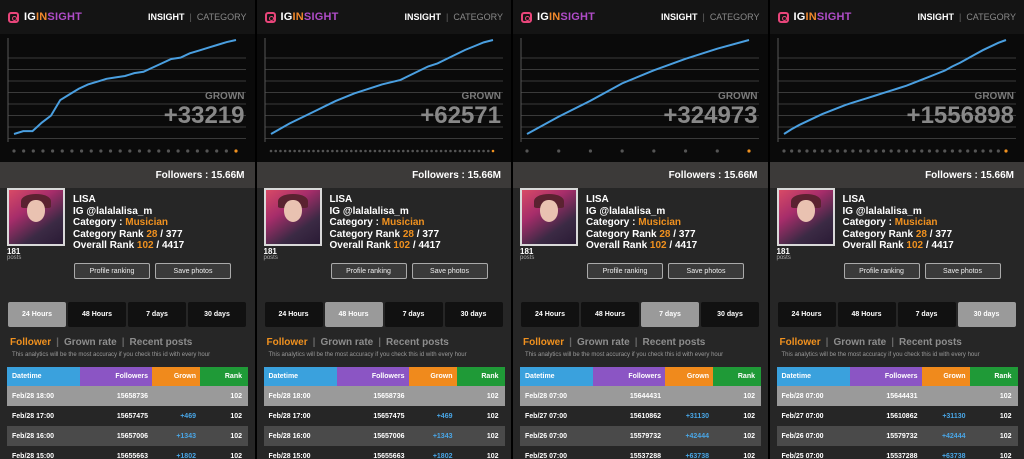 This screenshot has width=1024, height=459. I want to click on save-photos-button: Save photos, so click(193, 271).